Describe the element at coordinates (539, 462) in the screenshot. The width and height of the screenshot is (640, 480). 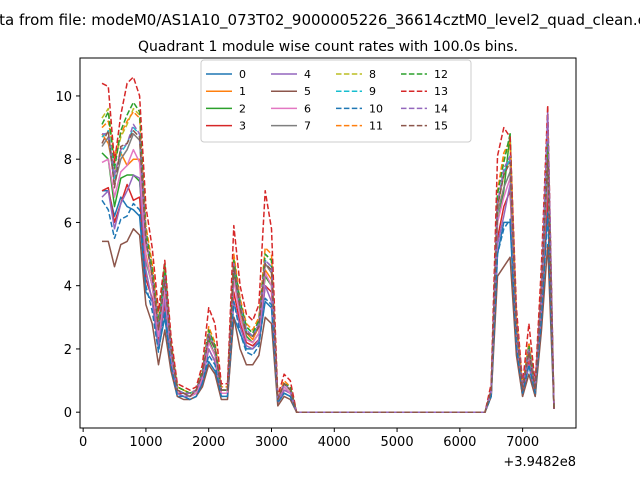
I see `x-offset-label: +3.9482e8` at that location.